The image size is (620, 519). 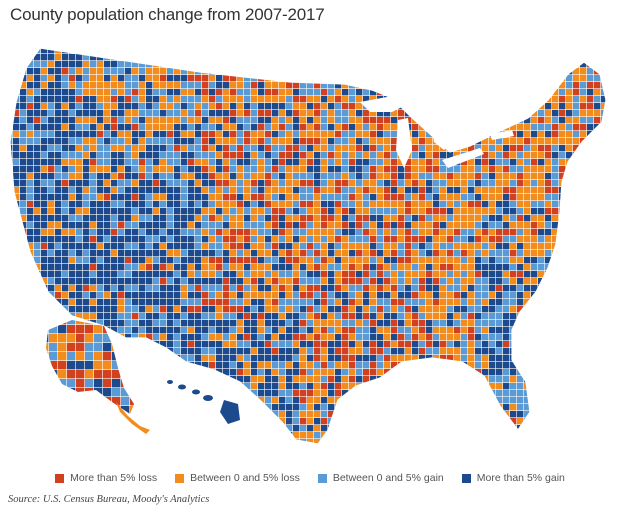 I want to click on legend-item-0-to-5-loss: Between 0 and 5% loss, so click(x=237, y=478).